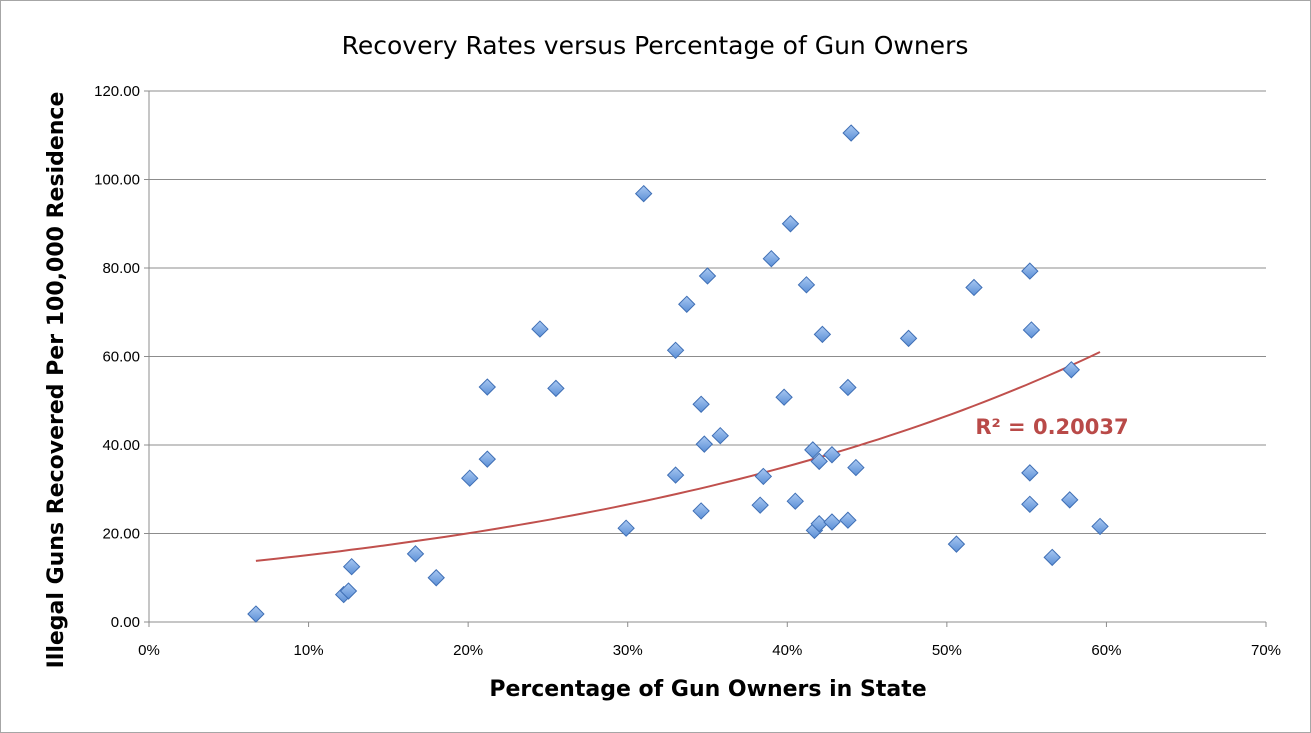  Describe the element at coordinates (117, 91) in the screenshot. I see `y-tick-label: 120.00` at that location.